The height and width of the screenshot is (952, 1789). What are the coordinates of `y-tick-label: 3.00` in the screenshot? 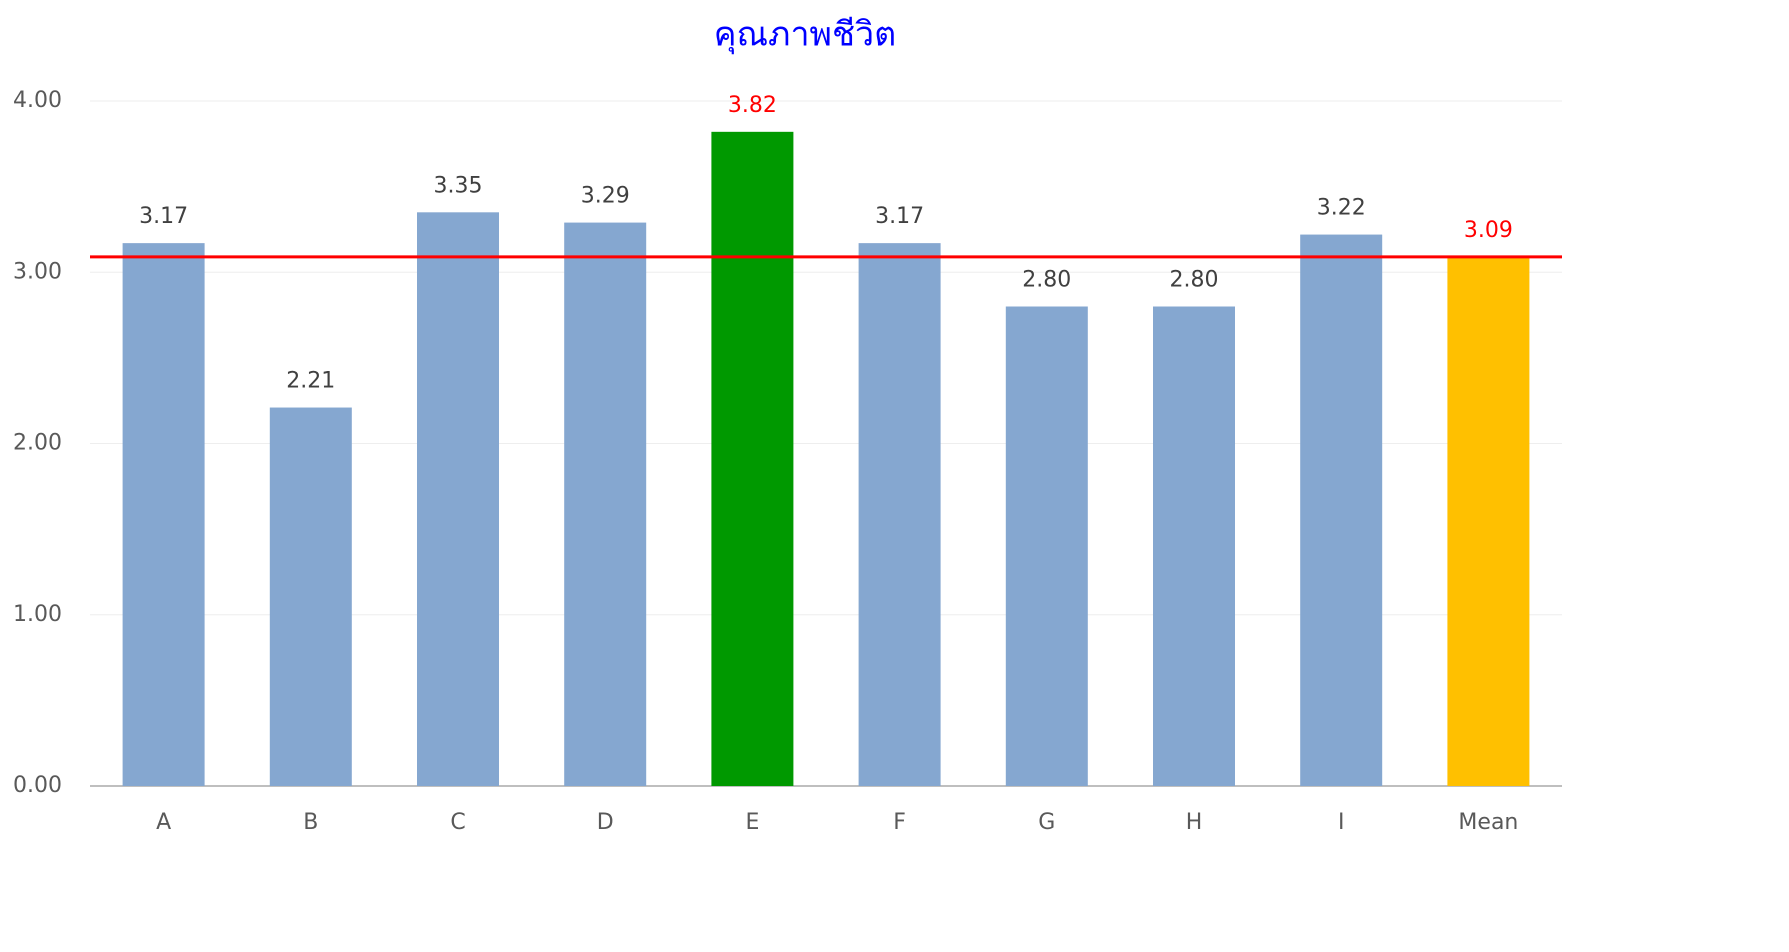 It's located at (37, 271).